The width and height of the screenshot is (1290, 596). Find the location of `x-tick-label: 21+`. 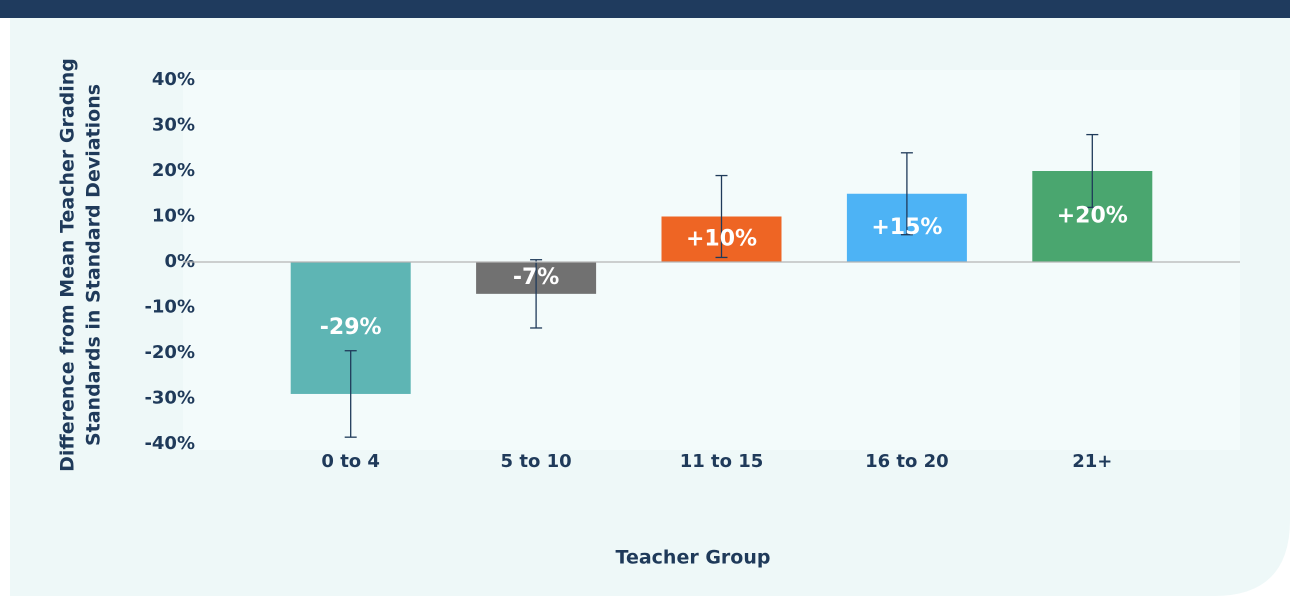

x-tick-label: 21+ is located at coordinates (1092, 461).